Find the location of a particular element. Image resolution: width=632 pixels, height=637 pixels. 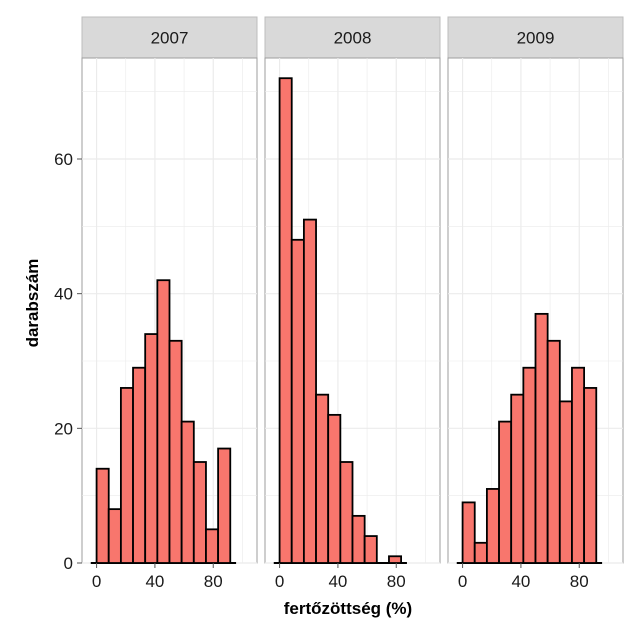

y-tick-label: 40 is located at coordinates (63, 294).